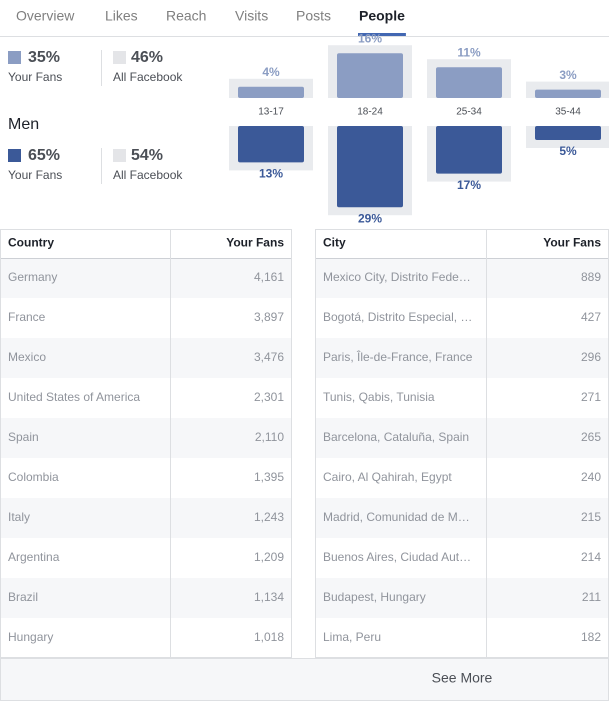 This screenshot has height=701, width=609. Describe the element at coordinates (313, 16) in the screenshot. I see `tab: Posts` at that location.